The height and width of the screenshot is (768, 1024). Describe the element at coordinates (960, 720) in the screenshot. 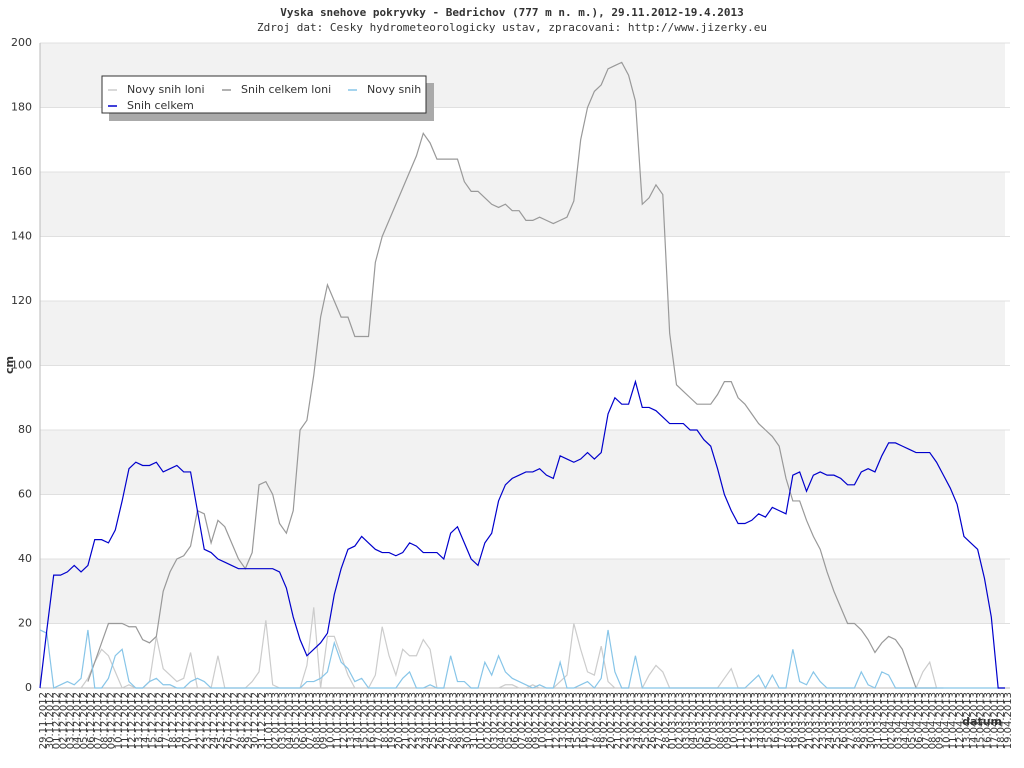

I see `x-tick-label: 12.04.2013` at that location.